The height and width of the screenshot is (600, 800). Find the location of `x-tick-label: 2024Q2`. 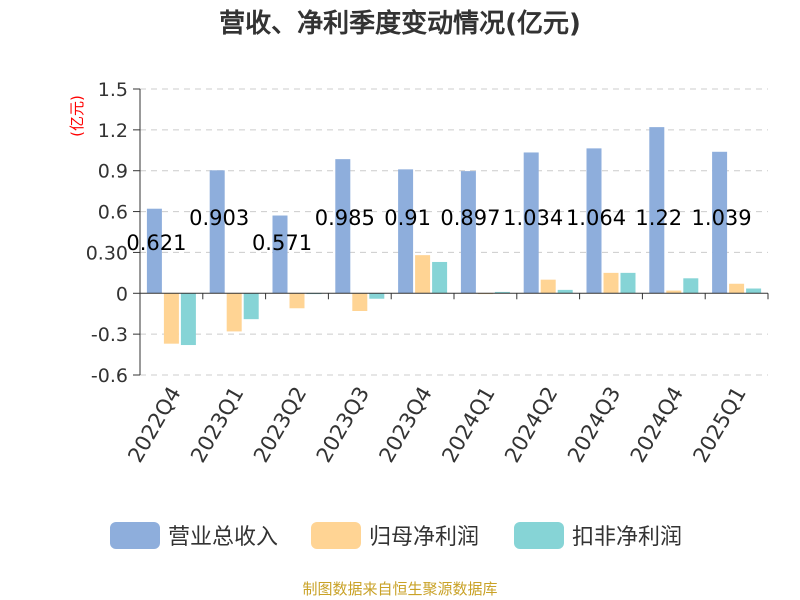

x-tick-label: 2024Q2 is located at coordinates (531, 425).